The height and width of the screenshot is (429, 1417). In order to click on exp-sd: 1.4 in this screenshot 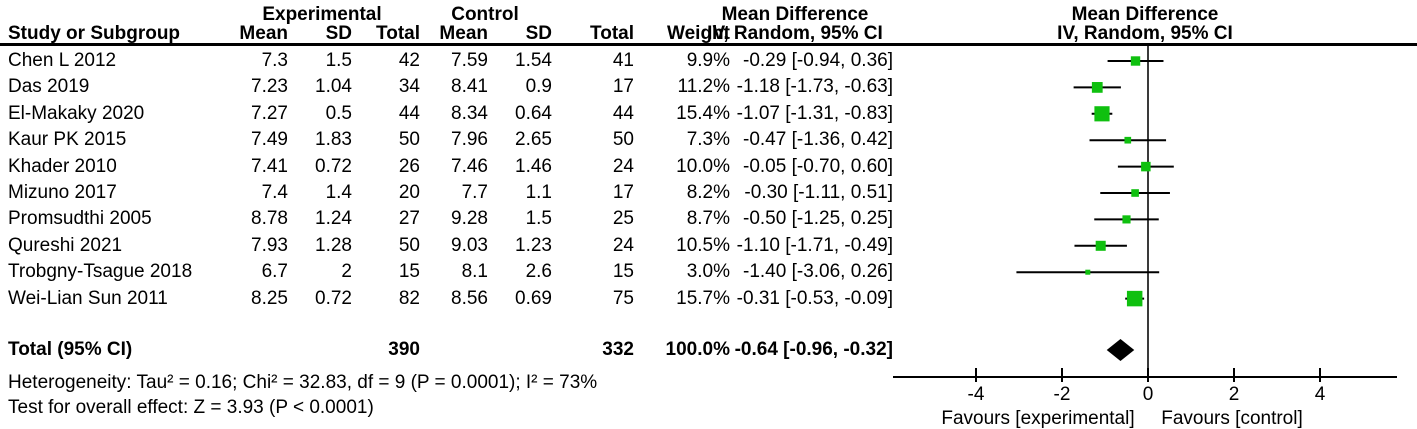, I will do `click(338, 192)`.